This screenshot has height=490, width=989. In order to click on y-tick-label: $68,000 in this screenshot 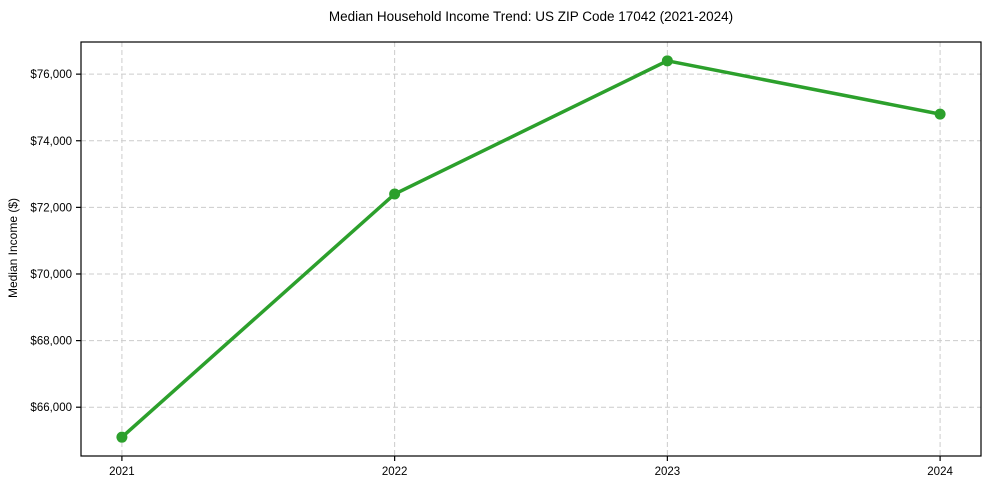, I will do `click(51, 342)`.